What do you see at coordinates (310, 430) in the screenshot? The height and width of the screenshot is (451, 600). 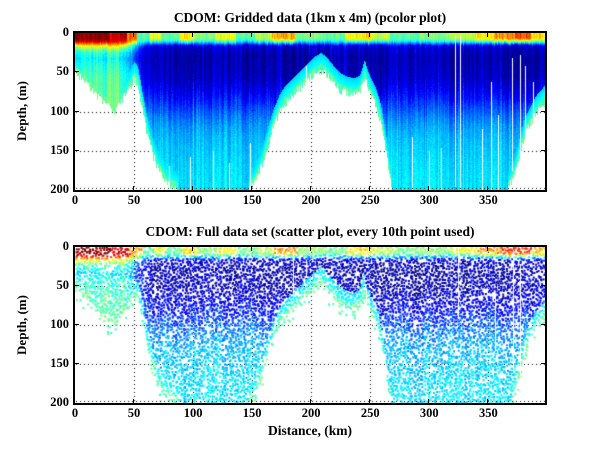 I see `x-axis-label: Distance, (km)` at bounding box center [310, 430].